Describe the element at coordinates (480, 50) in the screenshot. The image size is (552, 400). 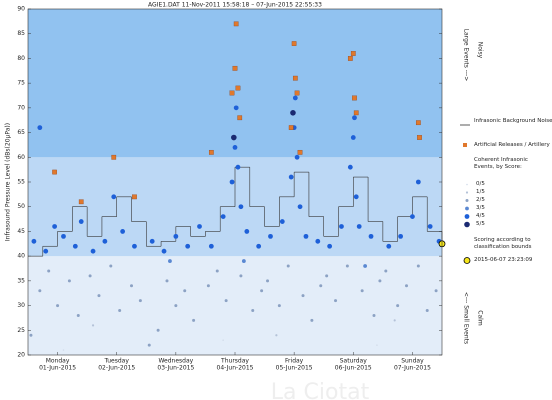
I see `annotation: Noisy` at that location.